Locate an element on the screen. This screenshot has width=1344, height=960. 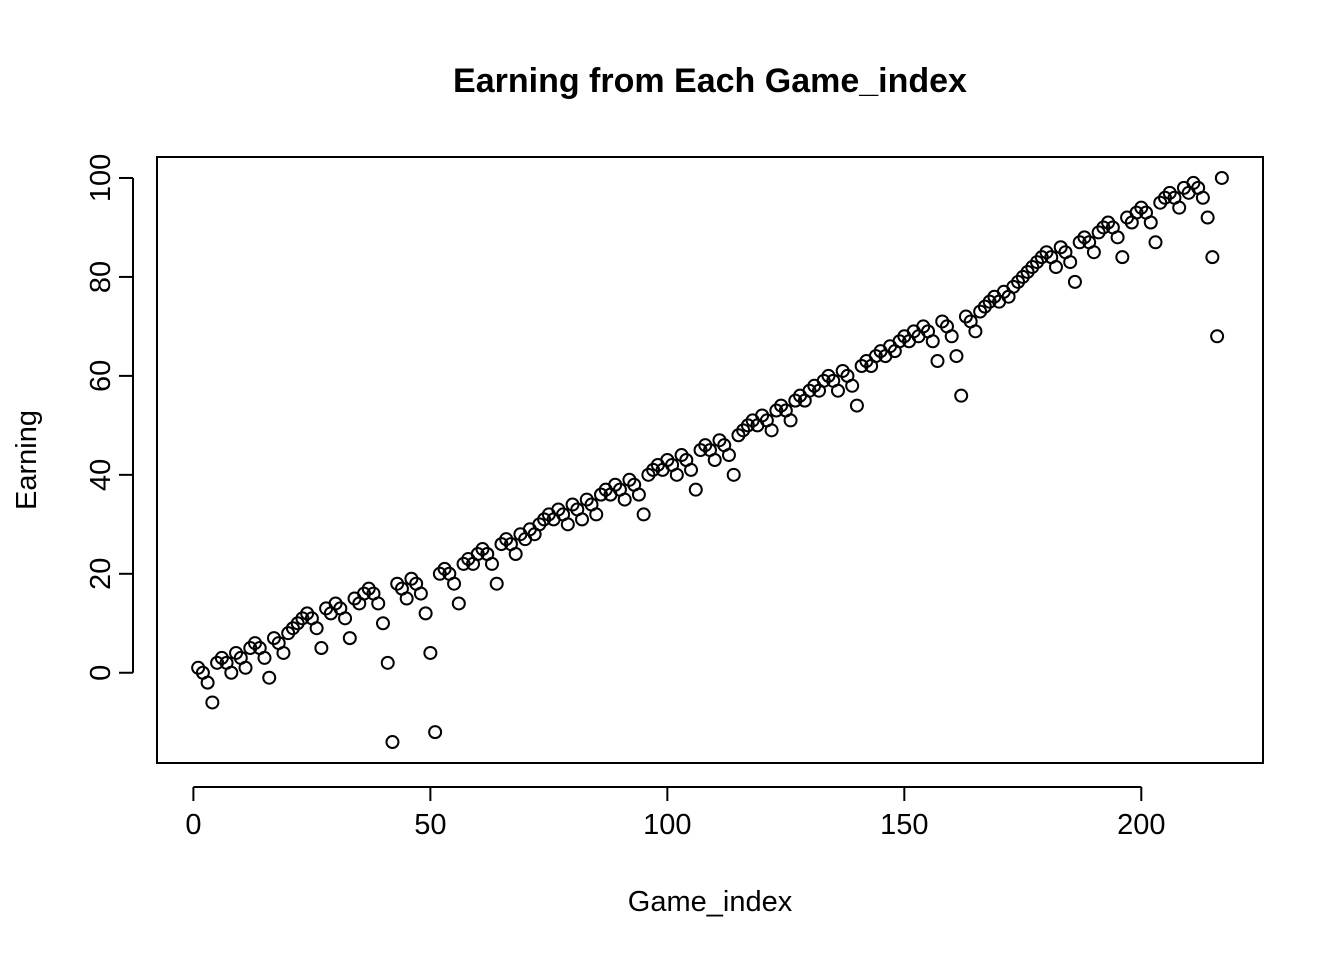
x-axis-label: Game_index is located at coordinates (710, 902).